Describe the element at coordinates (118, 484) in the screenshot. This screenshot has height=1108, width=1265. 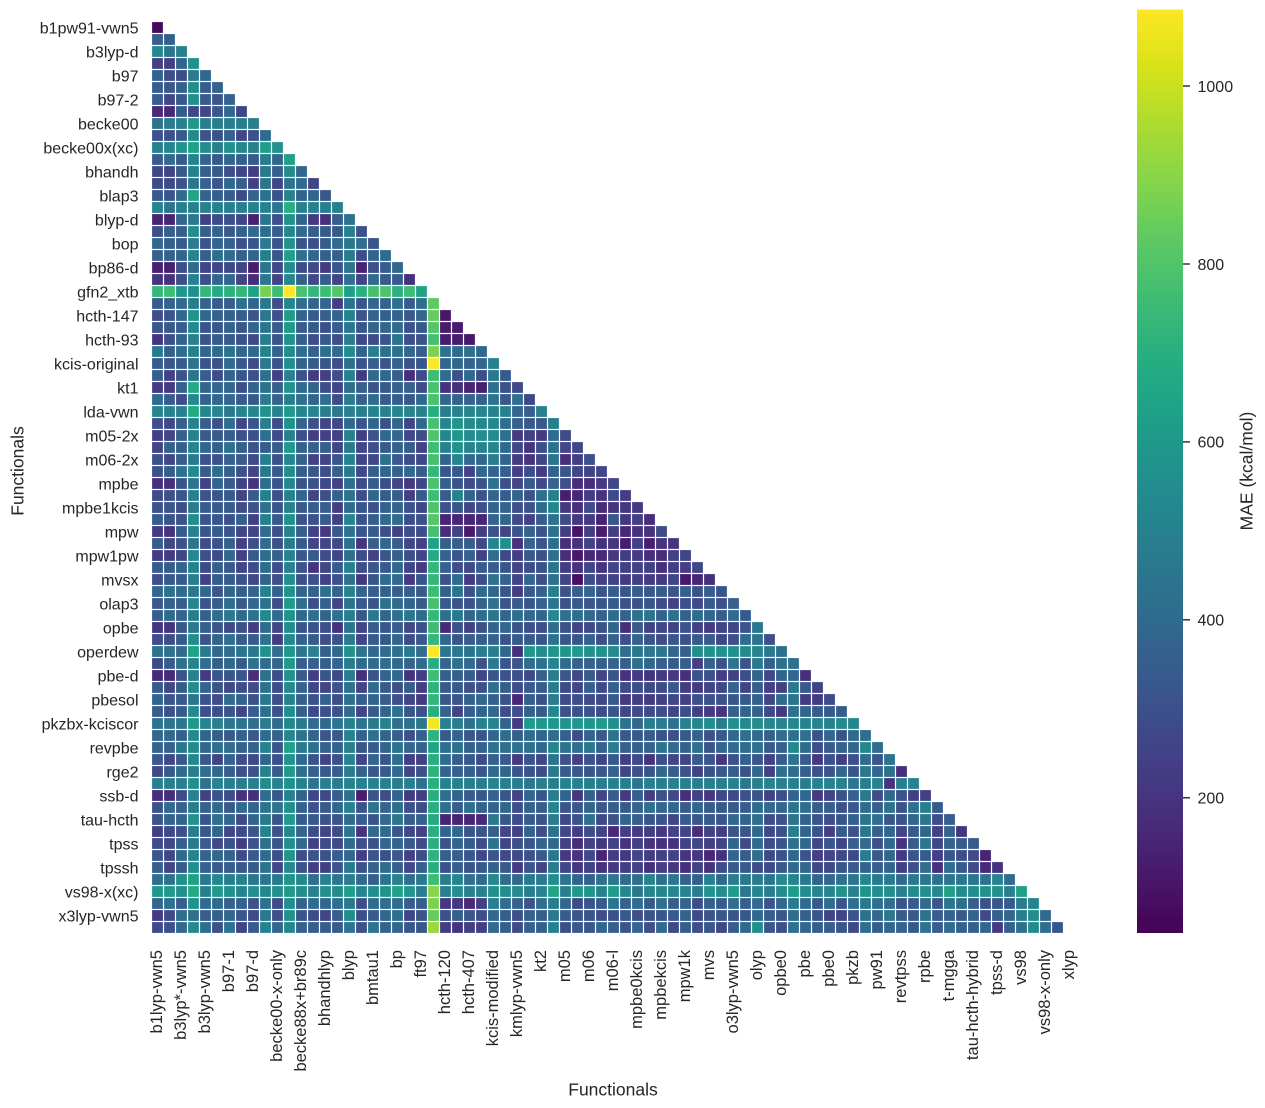
I see `svg-text: mpbe` at that location.